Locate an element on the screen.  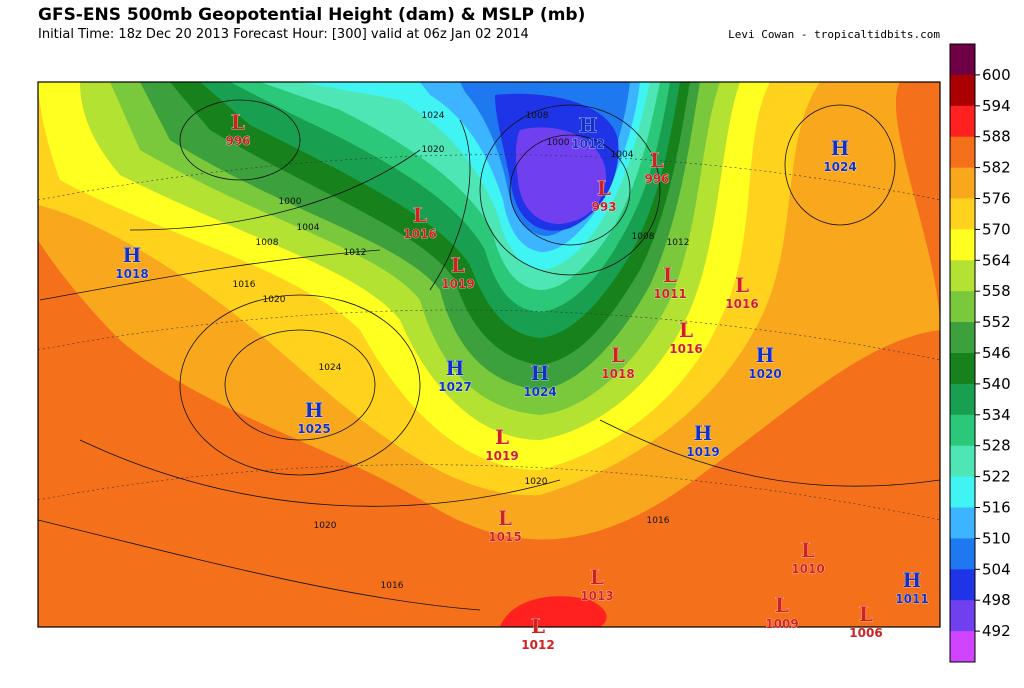
isobar-label: 1012 is located at coordinates (355, 253).